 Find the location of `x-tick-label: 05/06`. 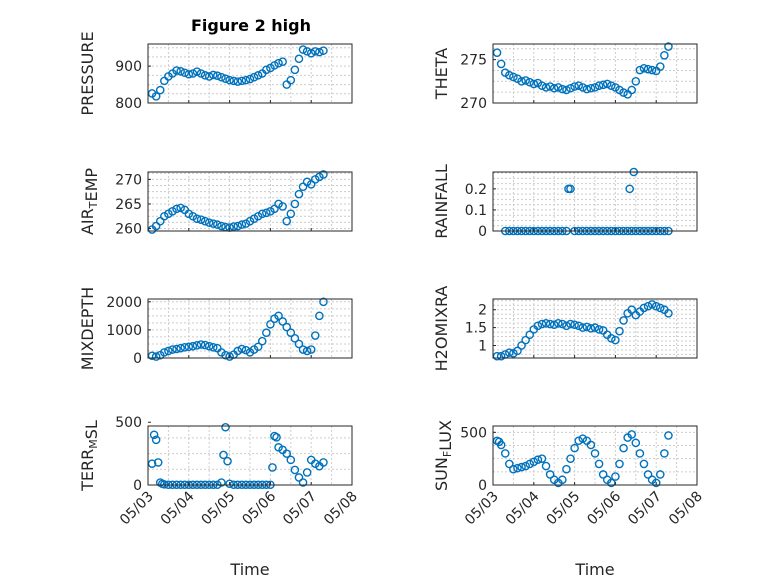

x-tick-label: 05/06 is located at coordinates (259, 508).